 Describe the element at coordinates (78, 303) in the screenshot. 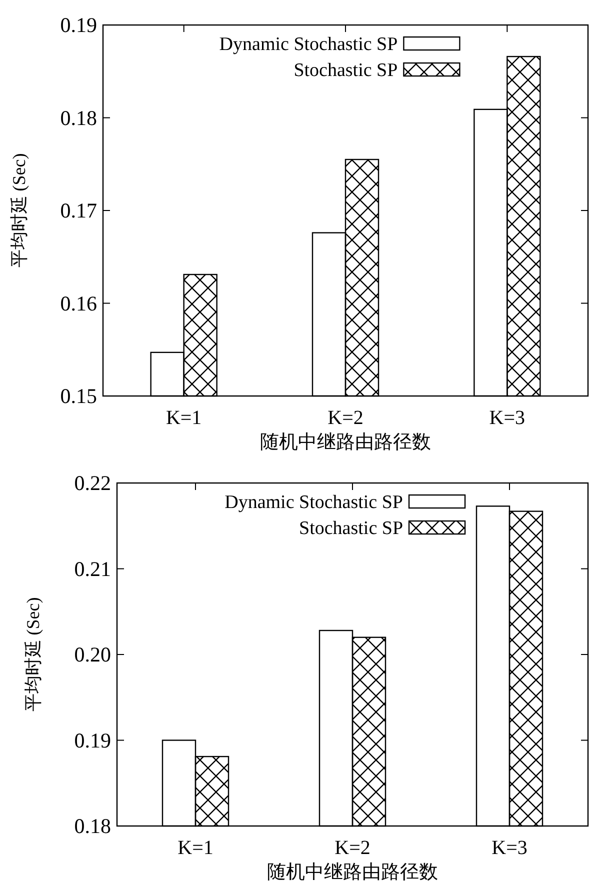

I see `y-tick-label: 0.16` at that location.